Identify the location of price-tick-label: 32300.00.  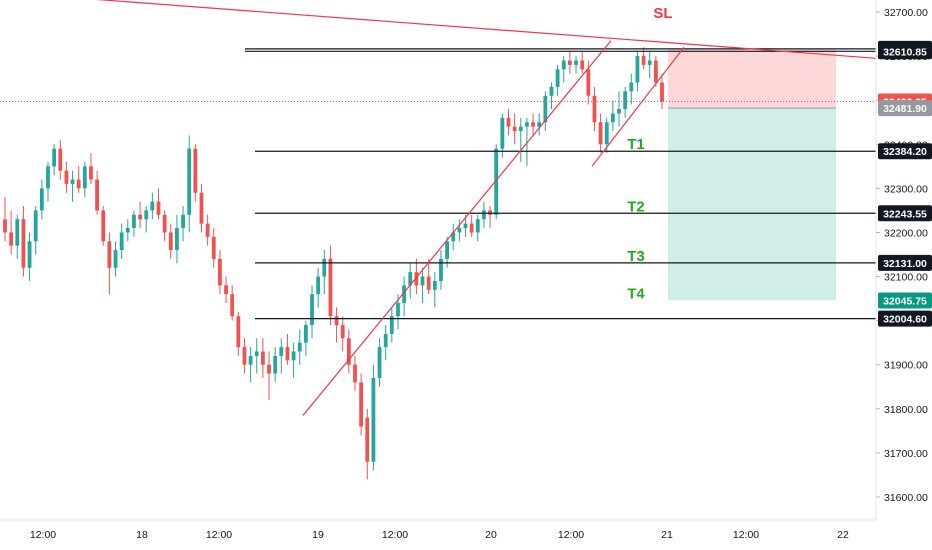
(906, 189).